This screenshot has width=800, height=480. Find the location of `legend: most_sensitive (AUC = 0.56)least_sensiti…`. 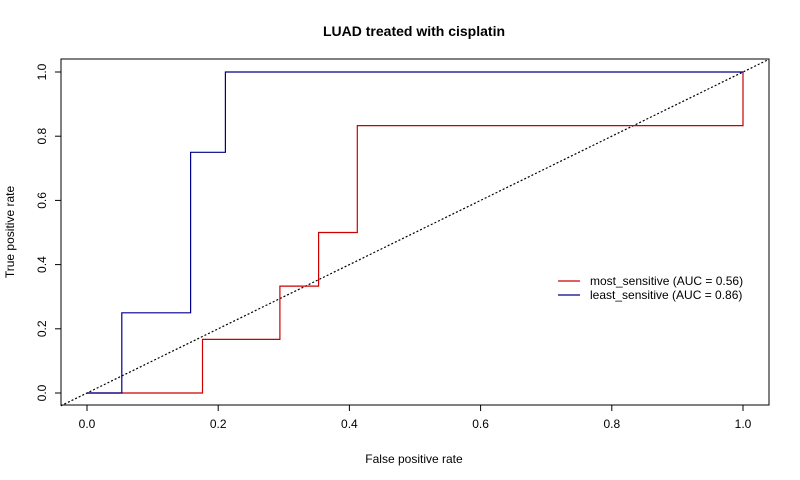

legend: most_sensitive (AUC = 0.56)least_sensiti… is located at coordinates (650, 288).